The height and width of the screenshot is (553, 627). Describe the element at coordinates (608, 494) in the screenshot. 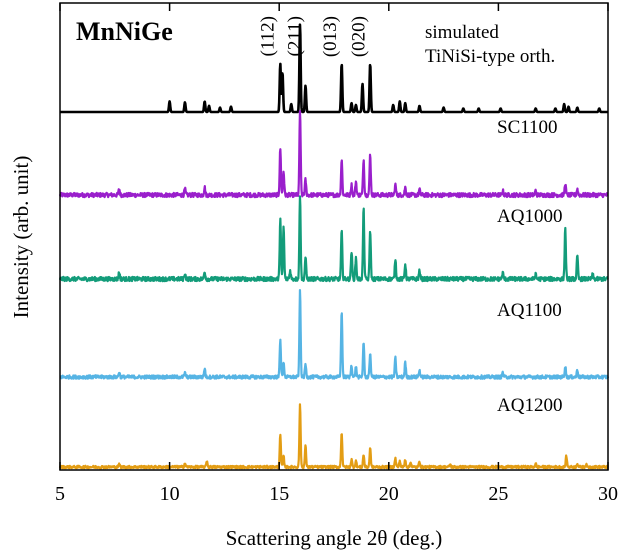

I see `x-tick-label-30: 30` at that location.